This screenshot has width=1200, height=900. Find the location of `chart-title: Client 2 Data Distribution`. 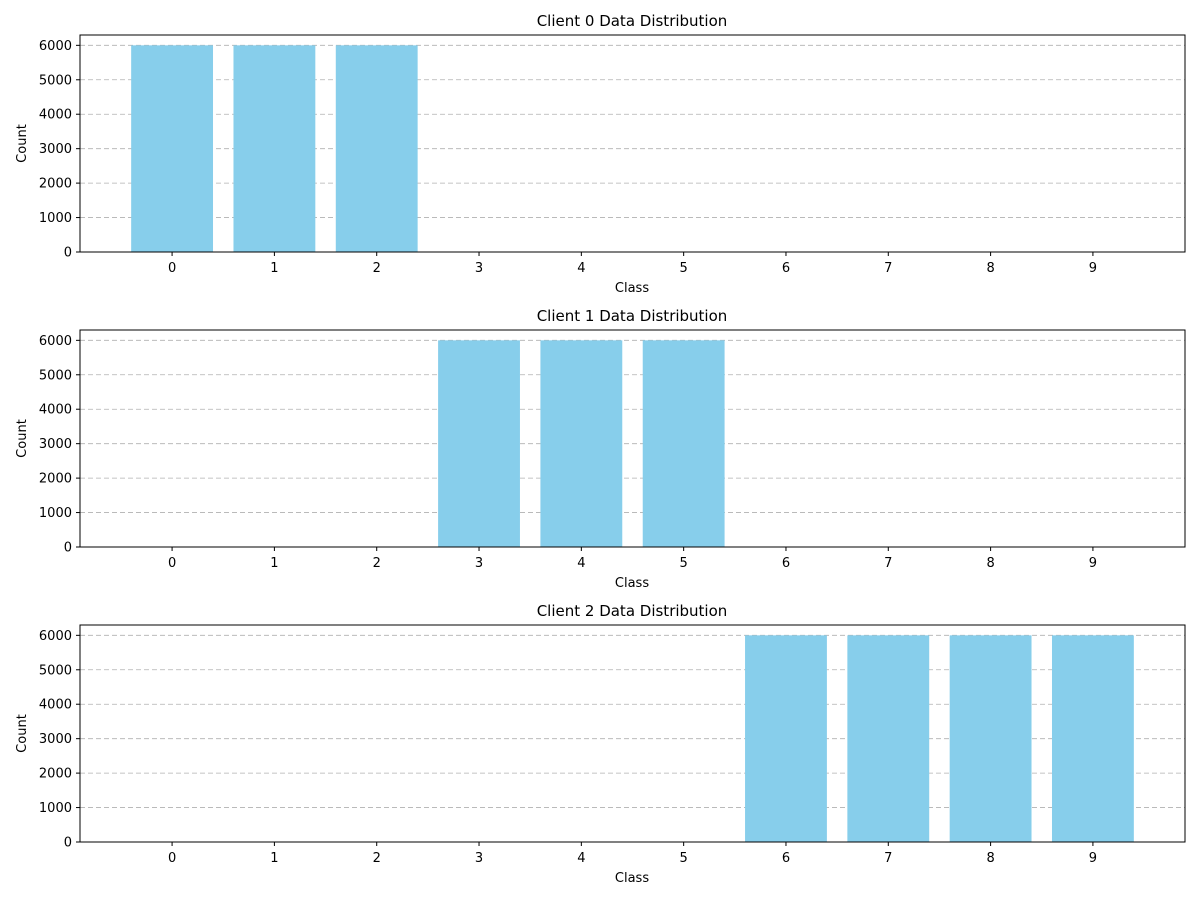

chart-title: Client 2 Data Distribution is located at coordinates (632, 611).